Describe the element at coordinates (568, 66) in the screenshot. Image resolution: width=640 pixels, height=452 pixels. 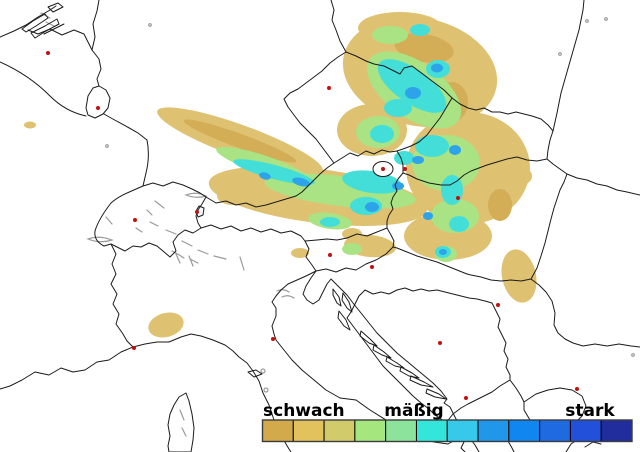
I see `border-poland-ukraine` at that location.